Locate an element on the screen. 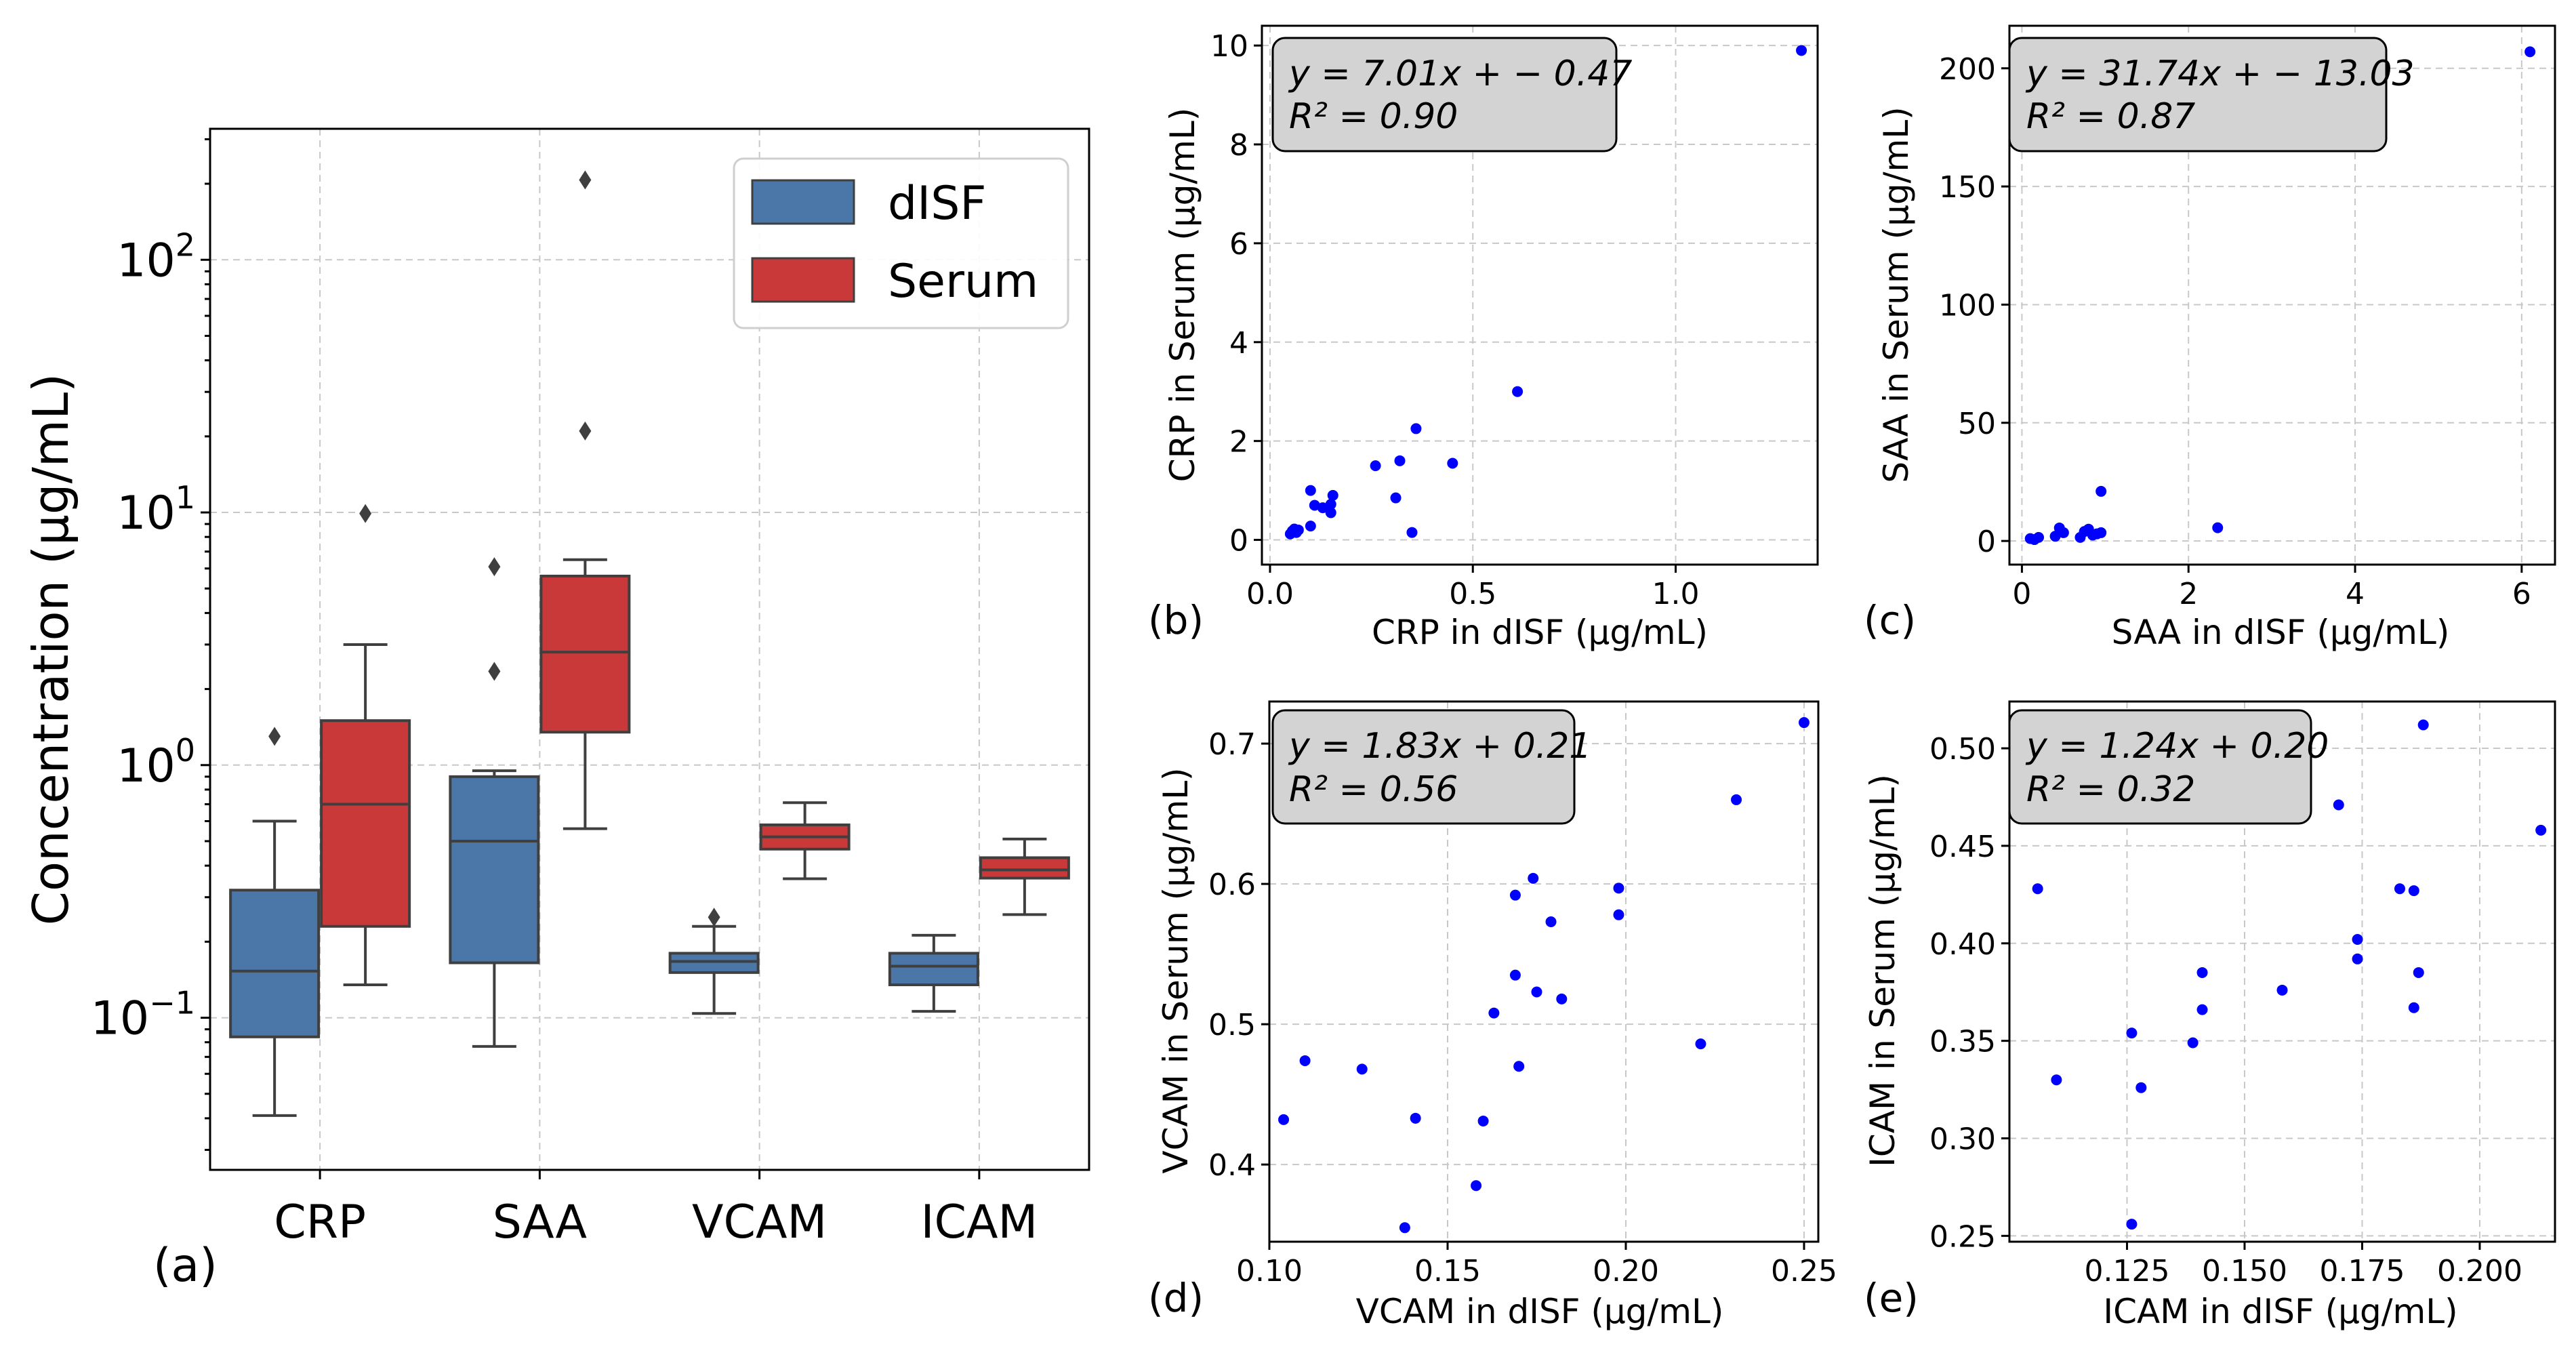 Image resolution: width=2576 pixels, height=1361 pixels. scatter-b-y-tick-label: 0 is located at coordinates (1238, 541).